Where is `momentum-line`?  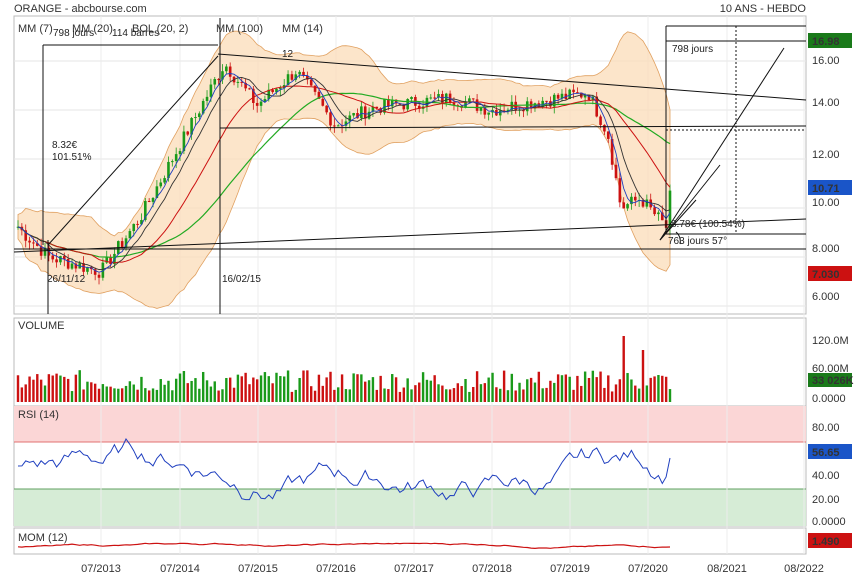
momentum-line is located at coordinates (344, 546).